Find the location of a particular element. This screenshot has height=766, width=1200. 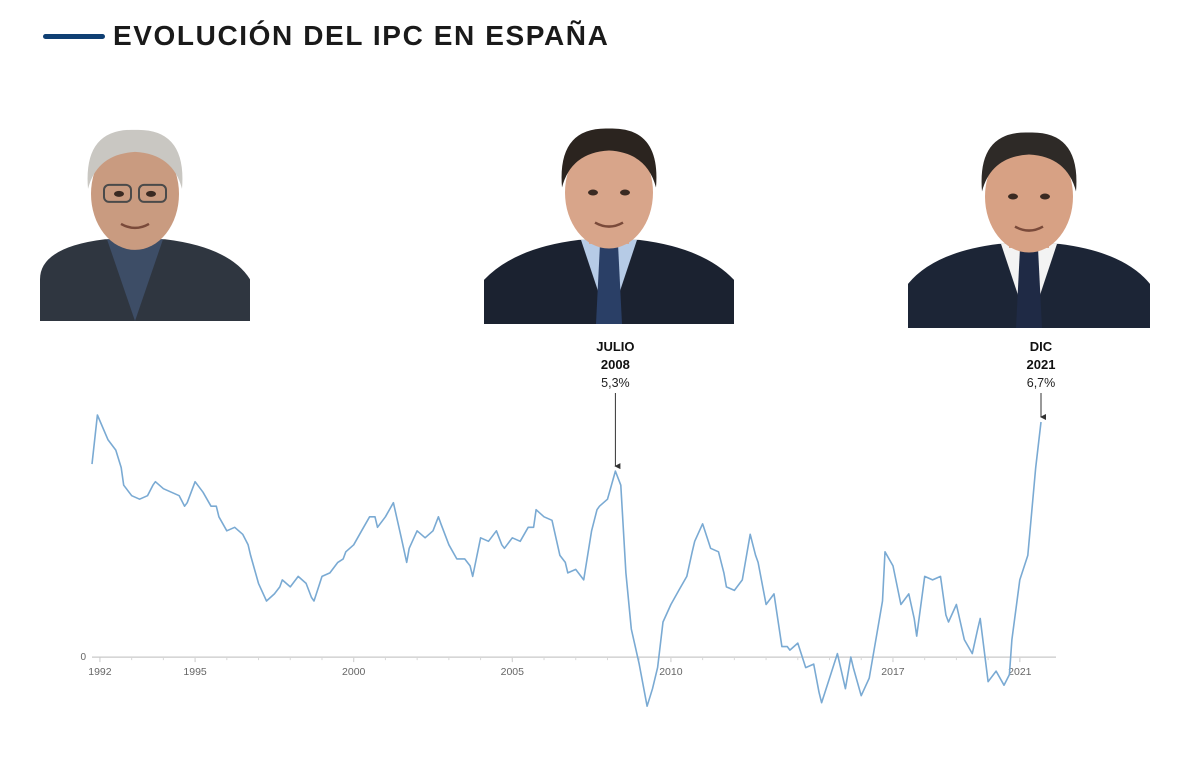

shirt-shape is located at coordinates (135, 280).